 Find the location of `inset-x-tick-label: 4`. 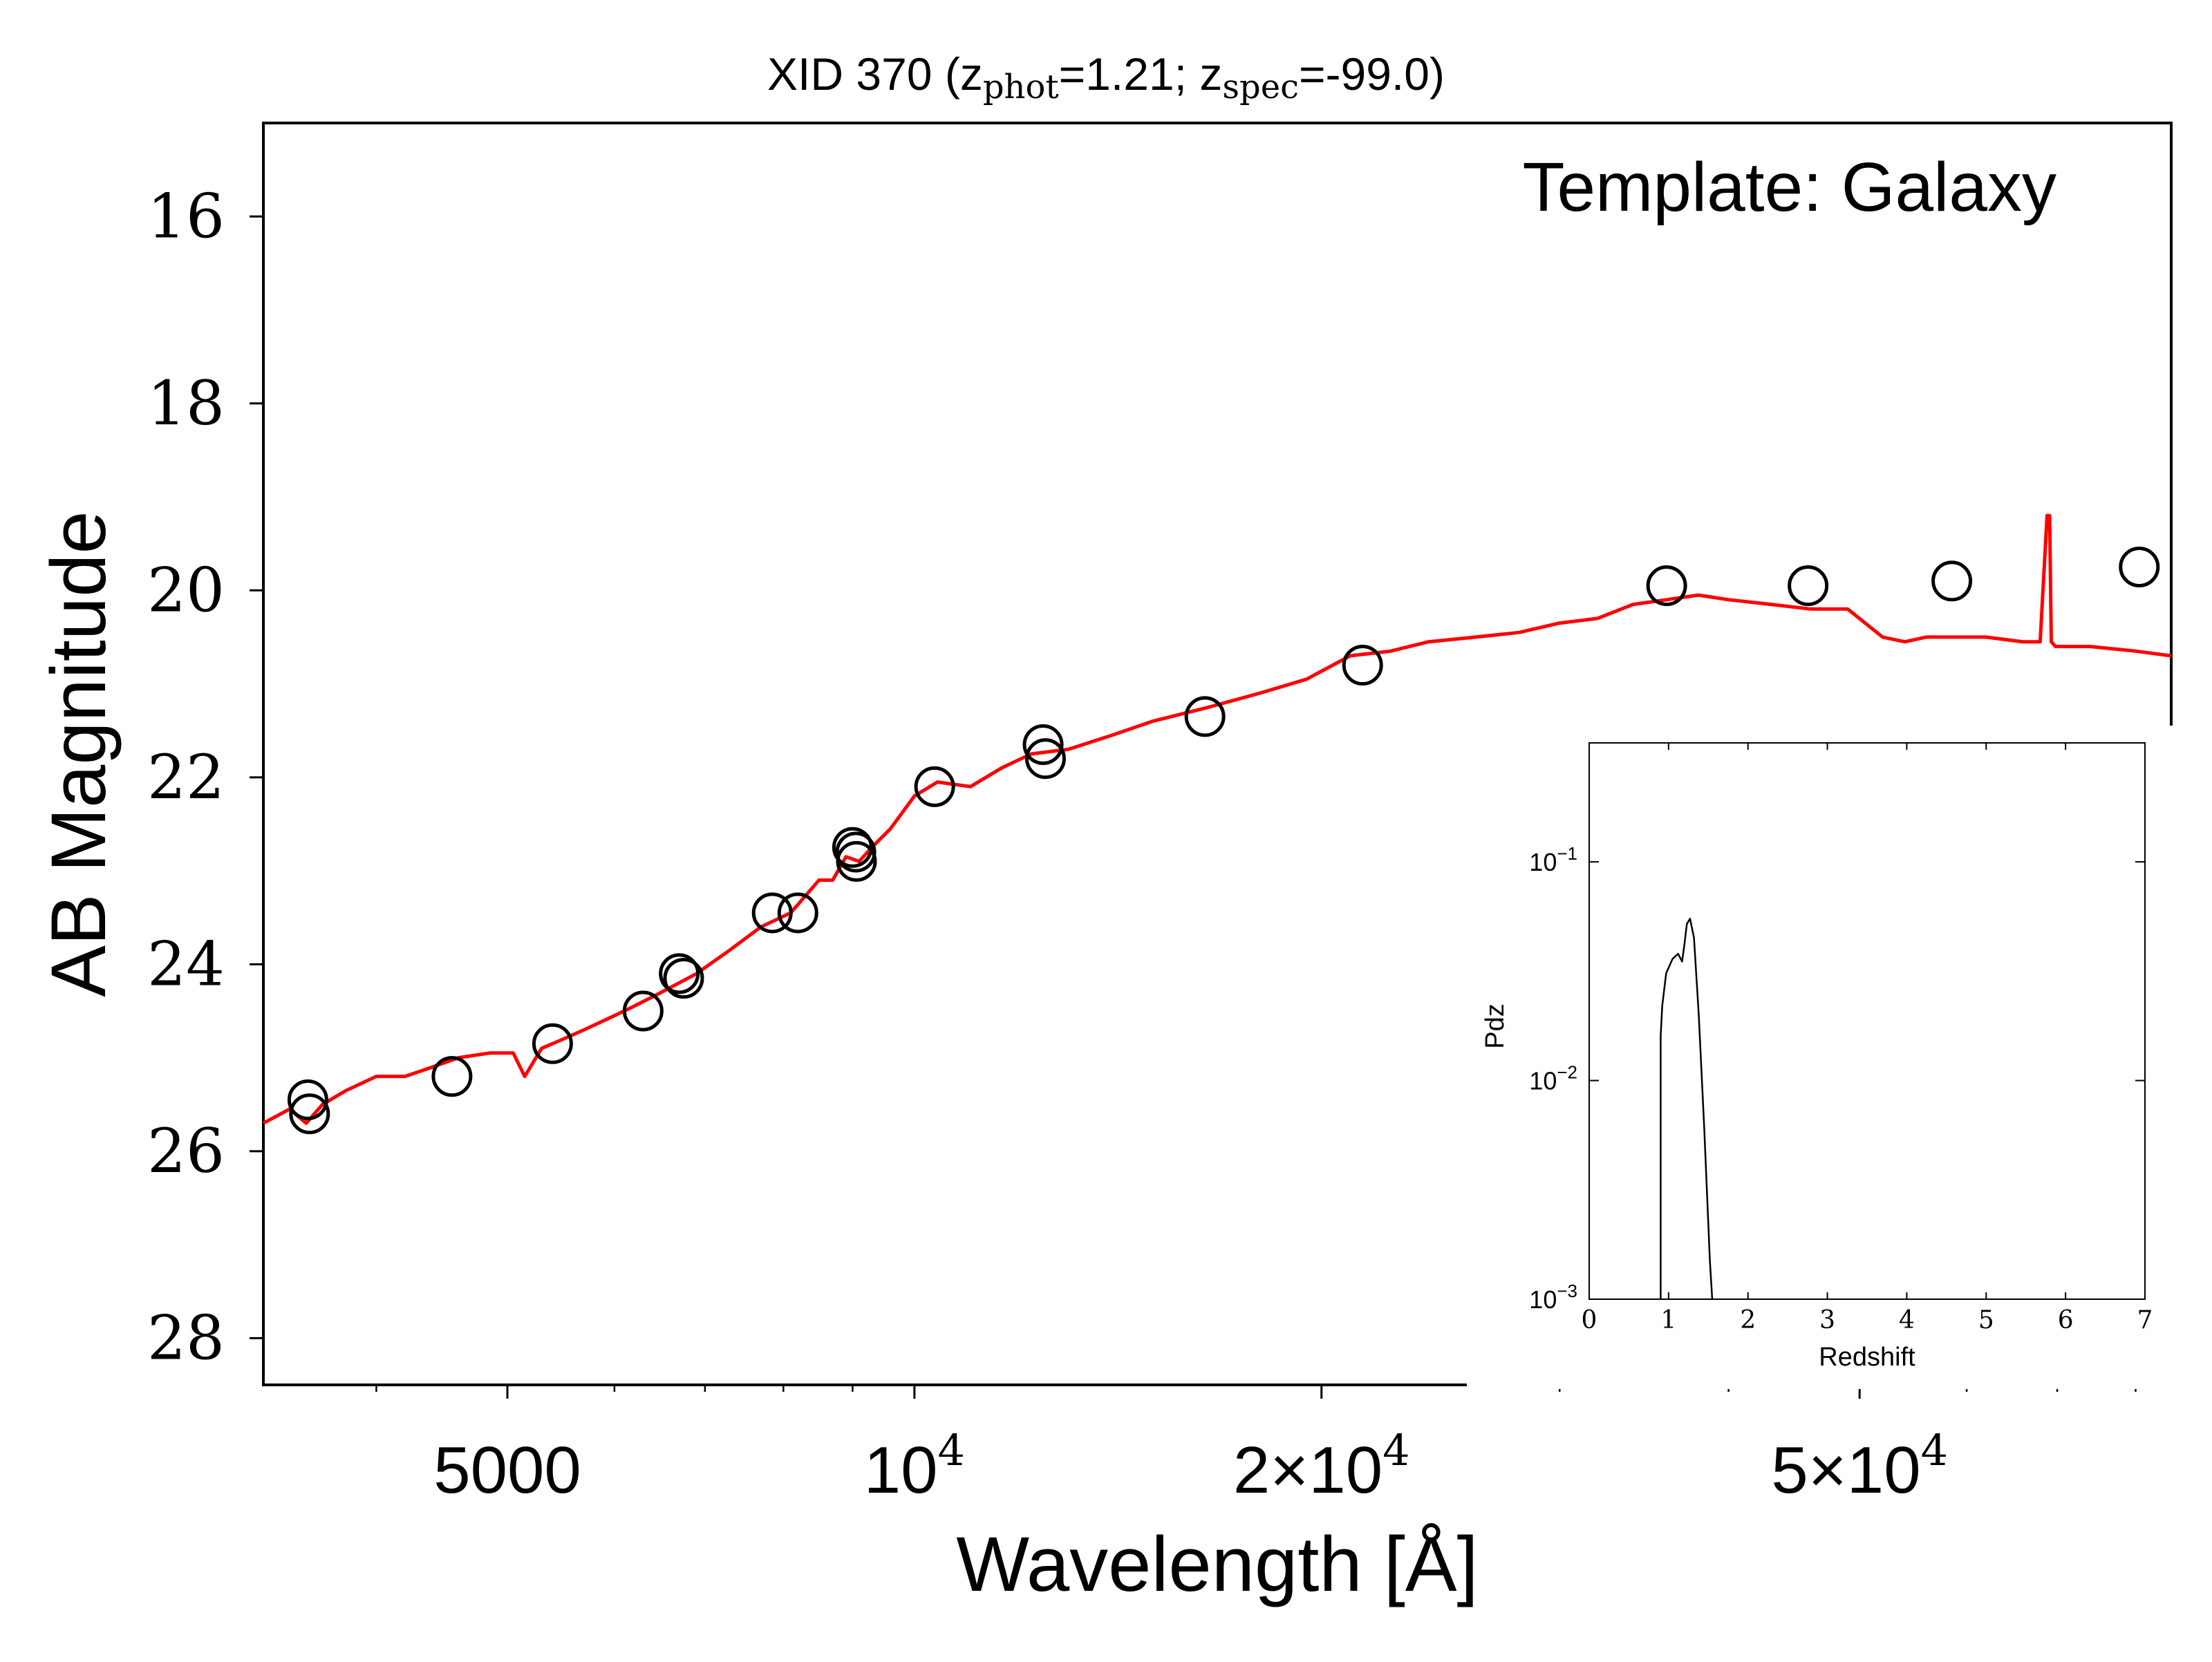

inset-x-tick-label: 4 is located at coordinates (1907, 1320).